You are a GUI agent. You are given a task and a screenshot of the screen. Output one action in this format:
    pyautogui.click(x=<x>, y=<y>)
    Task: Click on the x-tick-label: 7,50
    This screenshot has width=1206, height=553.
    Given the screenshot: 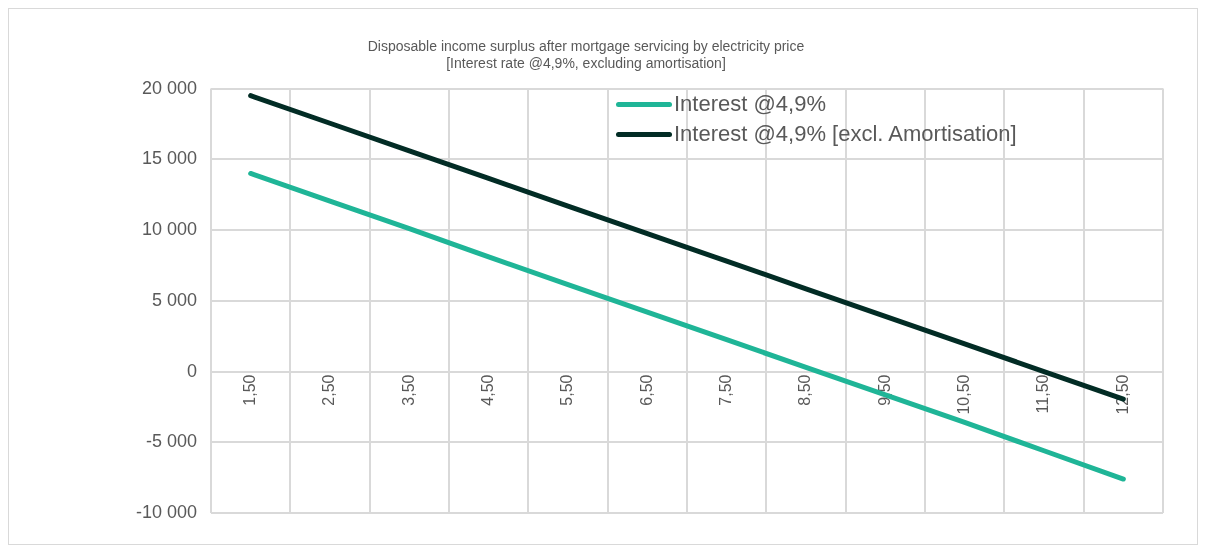 What is the action you would take?
    pyautogui.click(x=726, y=390)
    